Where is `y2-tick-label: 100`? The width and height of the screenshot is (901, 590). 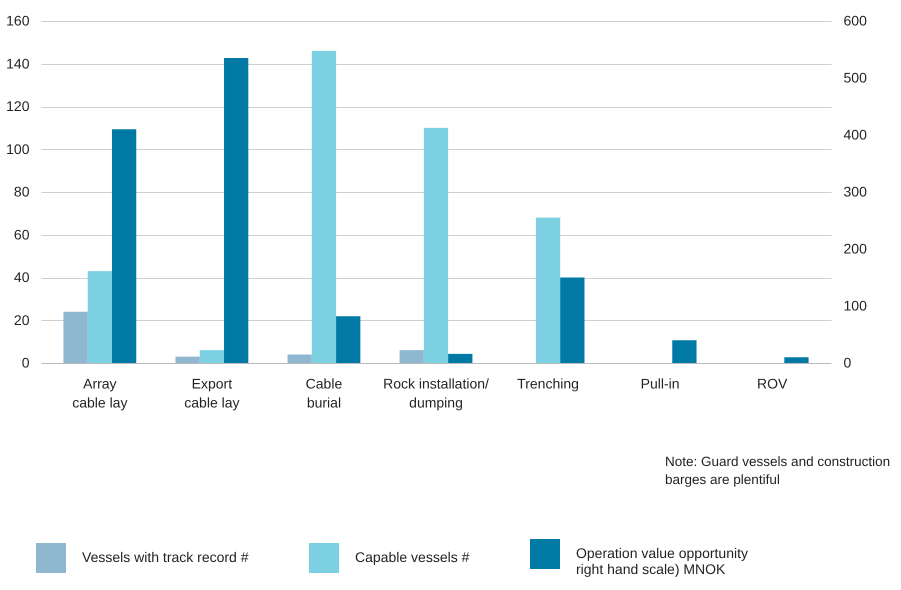 y2-tick-label: 100 is located at coordinates (856, 306).